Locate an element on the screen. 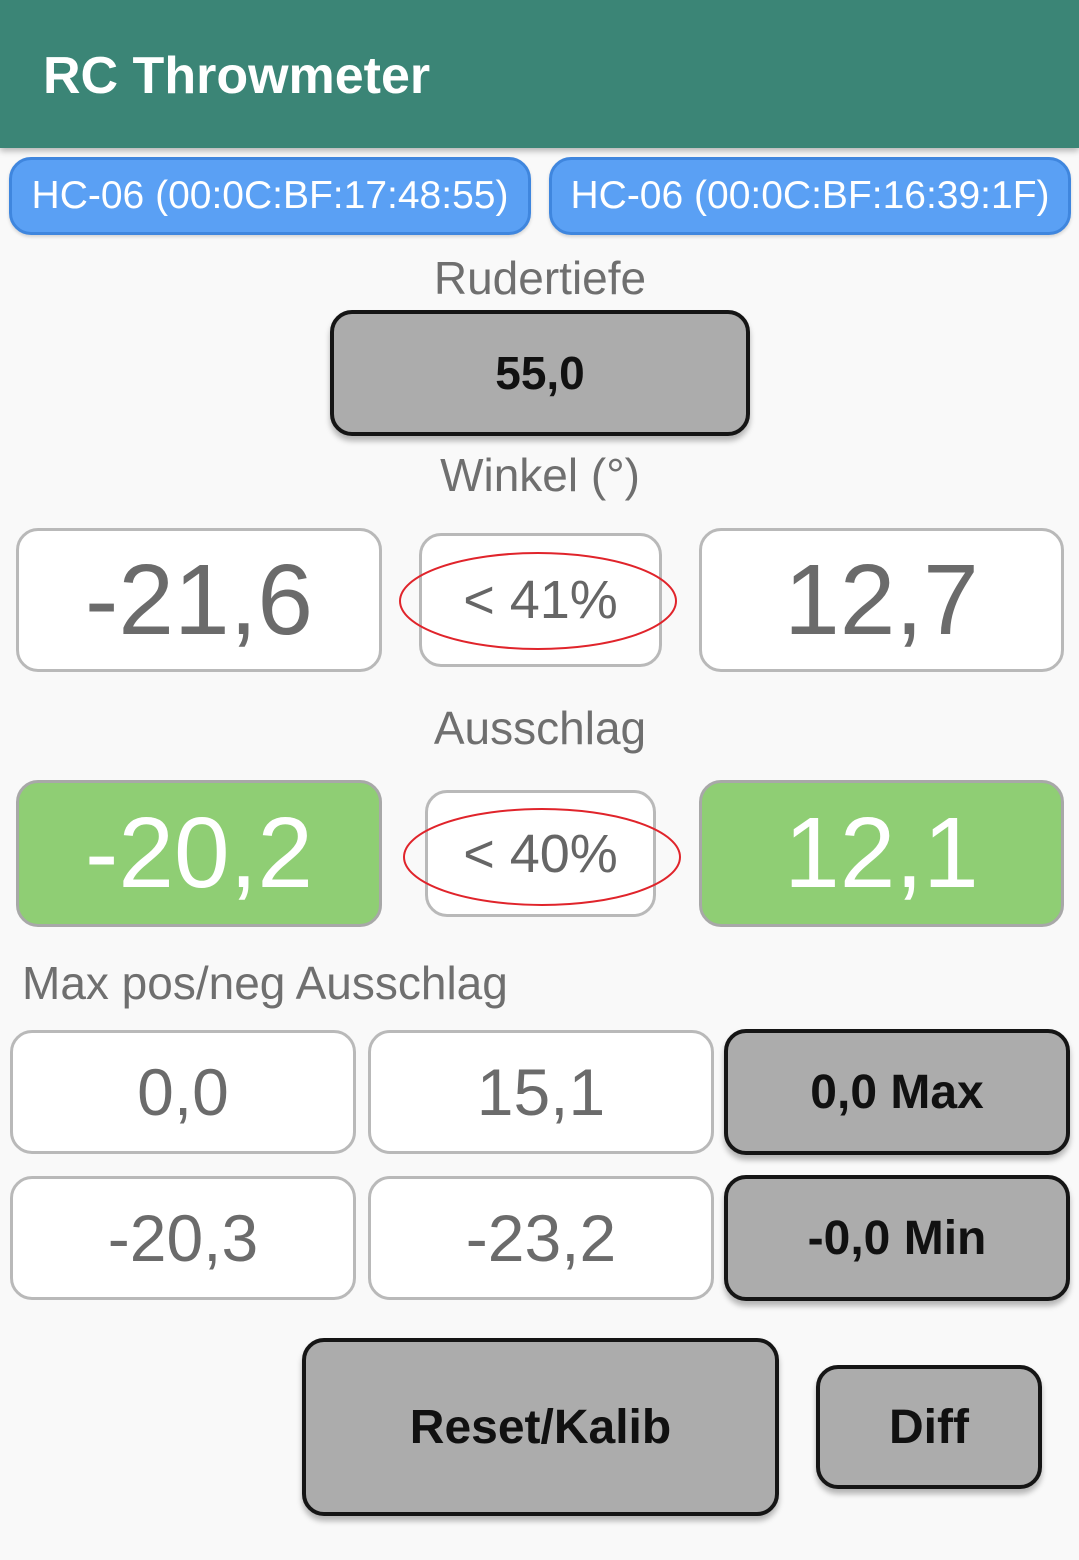  max-neg-value-2: -23,2 is located at coordinates (541, 1238).